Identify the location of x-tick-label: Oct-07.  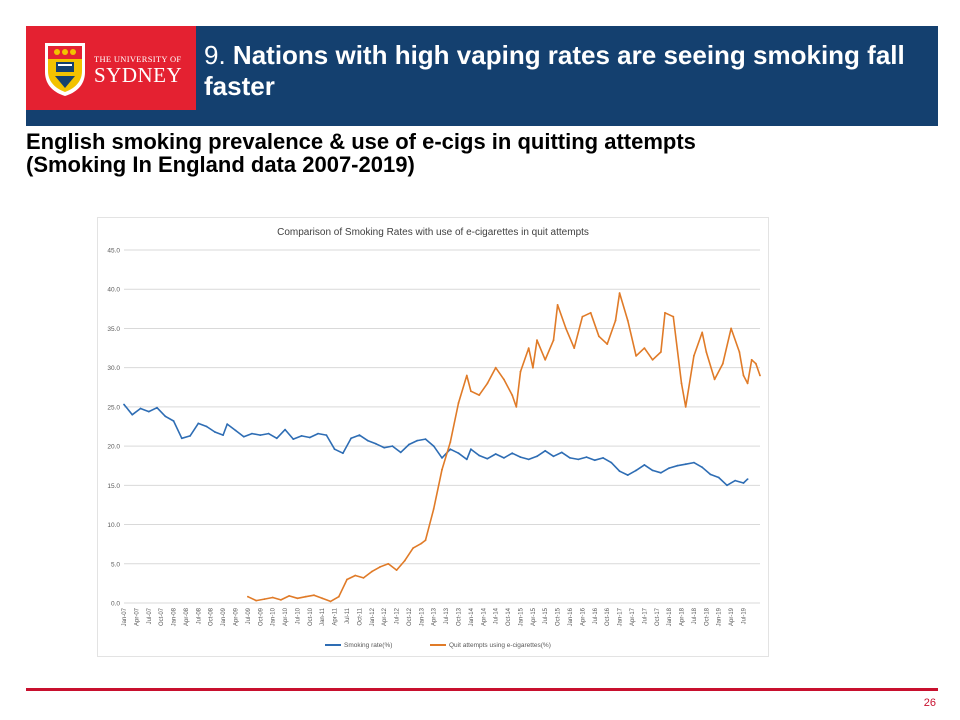
(162, 616).